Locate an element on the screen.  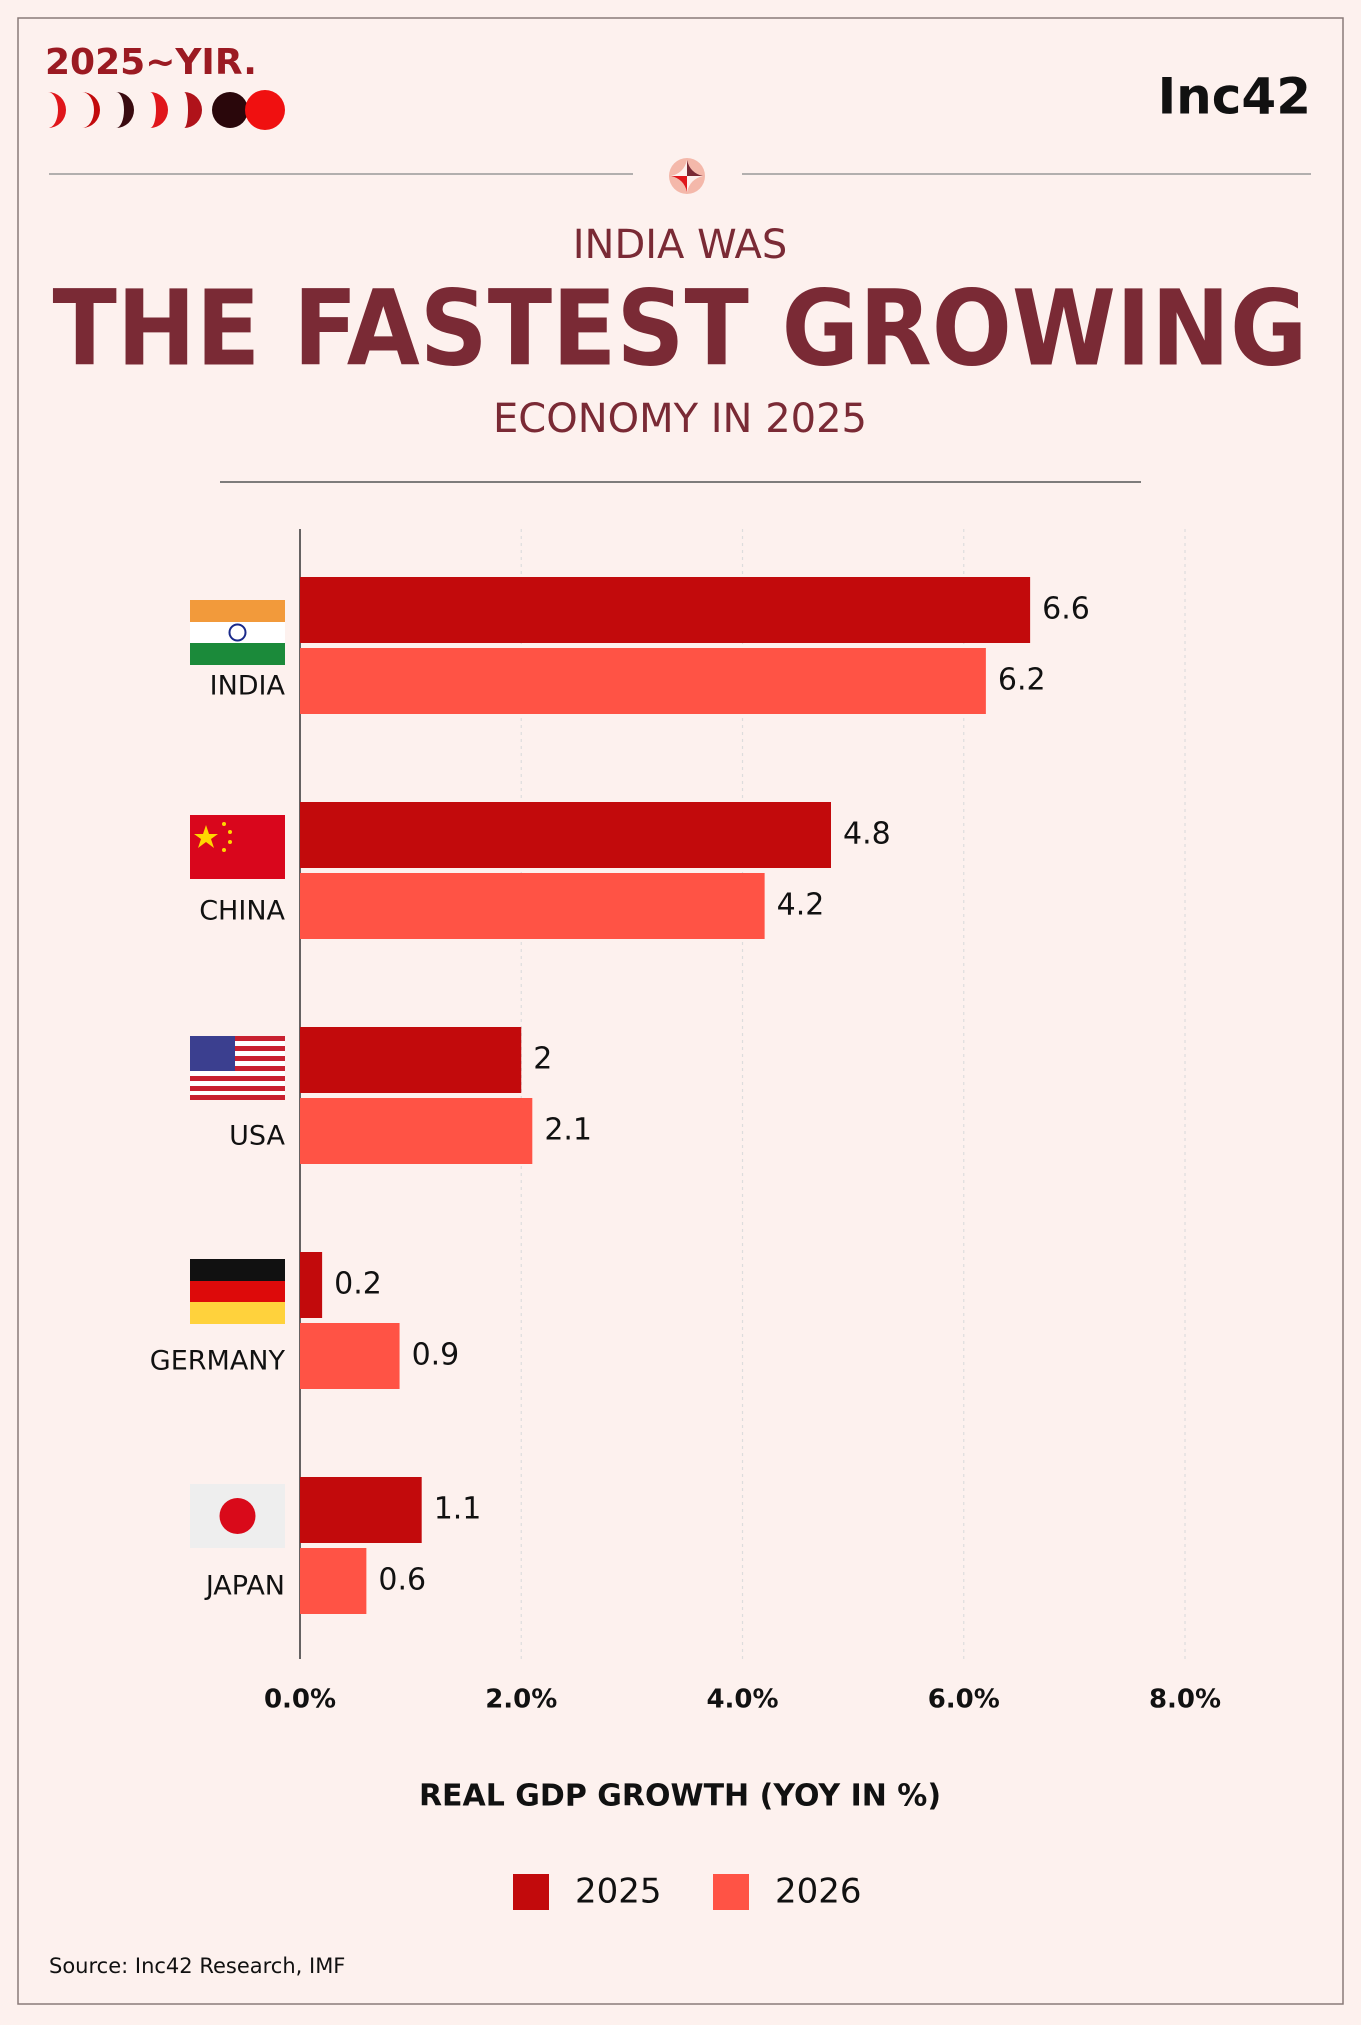
value-label: 6.6 is located at coordinates (1066, 609).